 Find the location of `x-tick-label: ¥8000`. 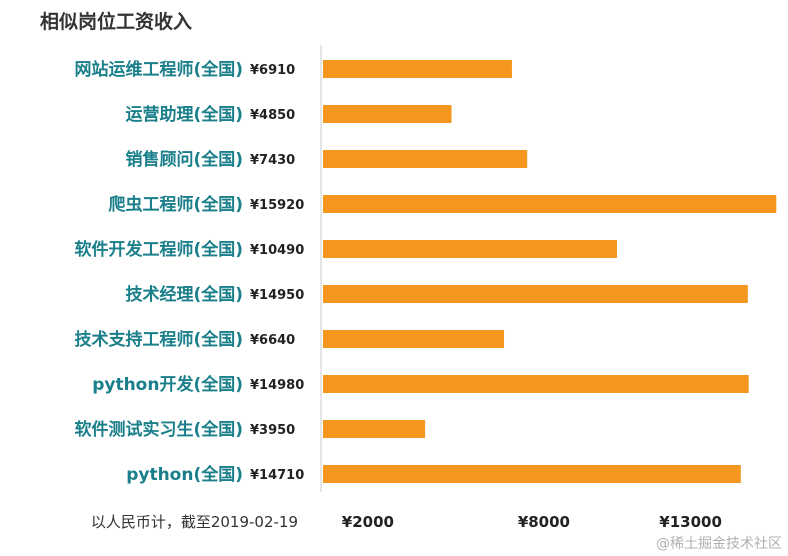

x-tick-label: ¥8000 is located at coordinates (544, 522).